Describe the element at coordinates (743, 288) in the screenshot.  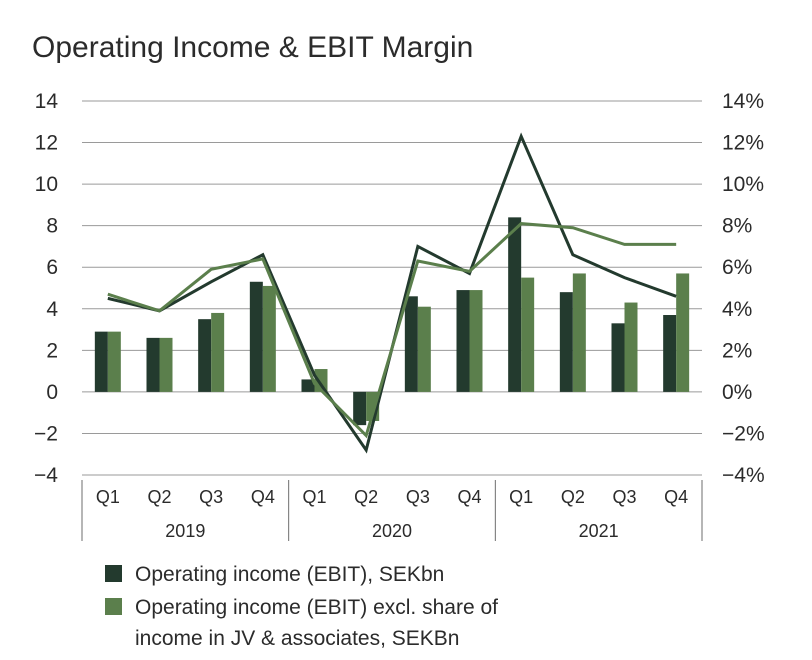
I see `y-axis-right: 14% 12% 10% 8% 6% 4% 2% 0% −2% −4%` at that location.